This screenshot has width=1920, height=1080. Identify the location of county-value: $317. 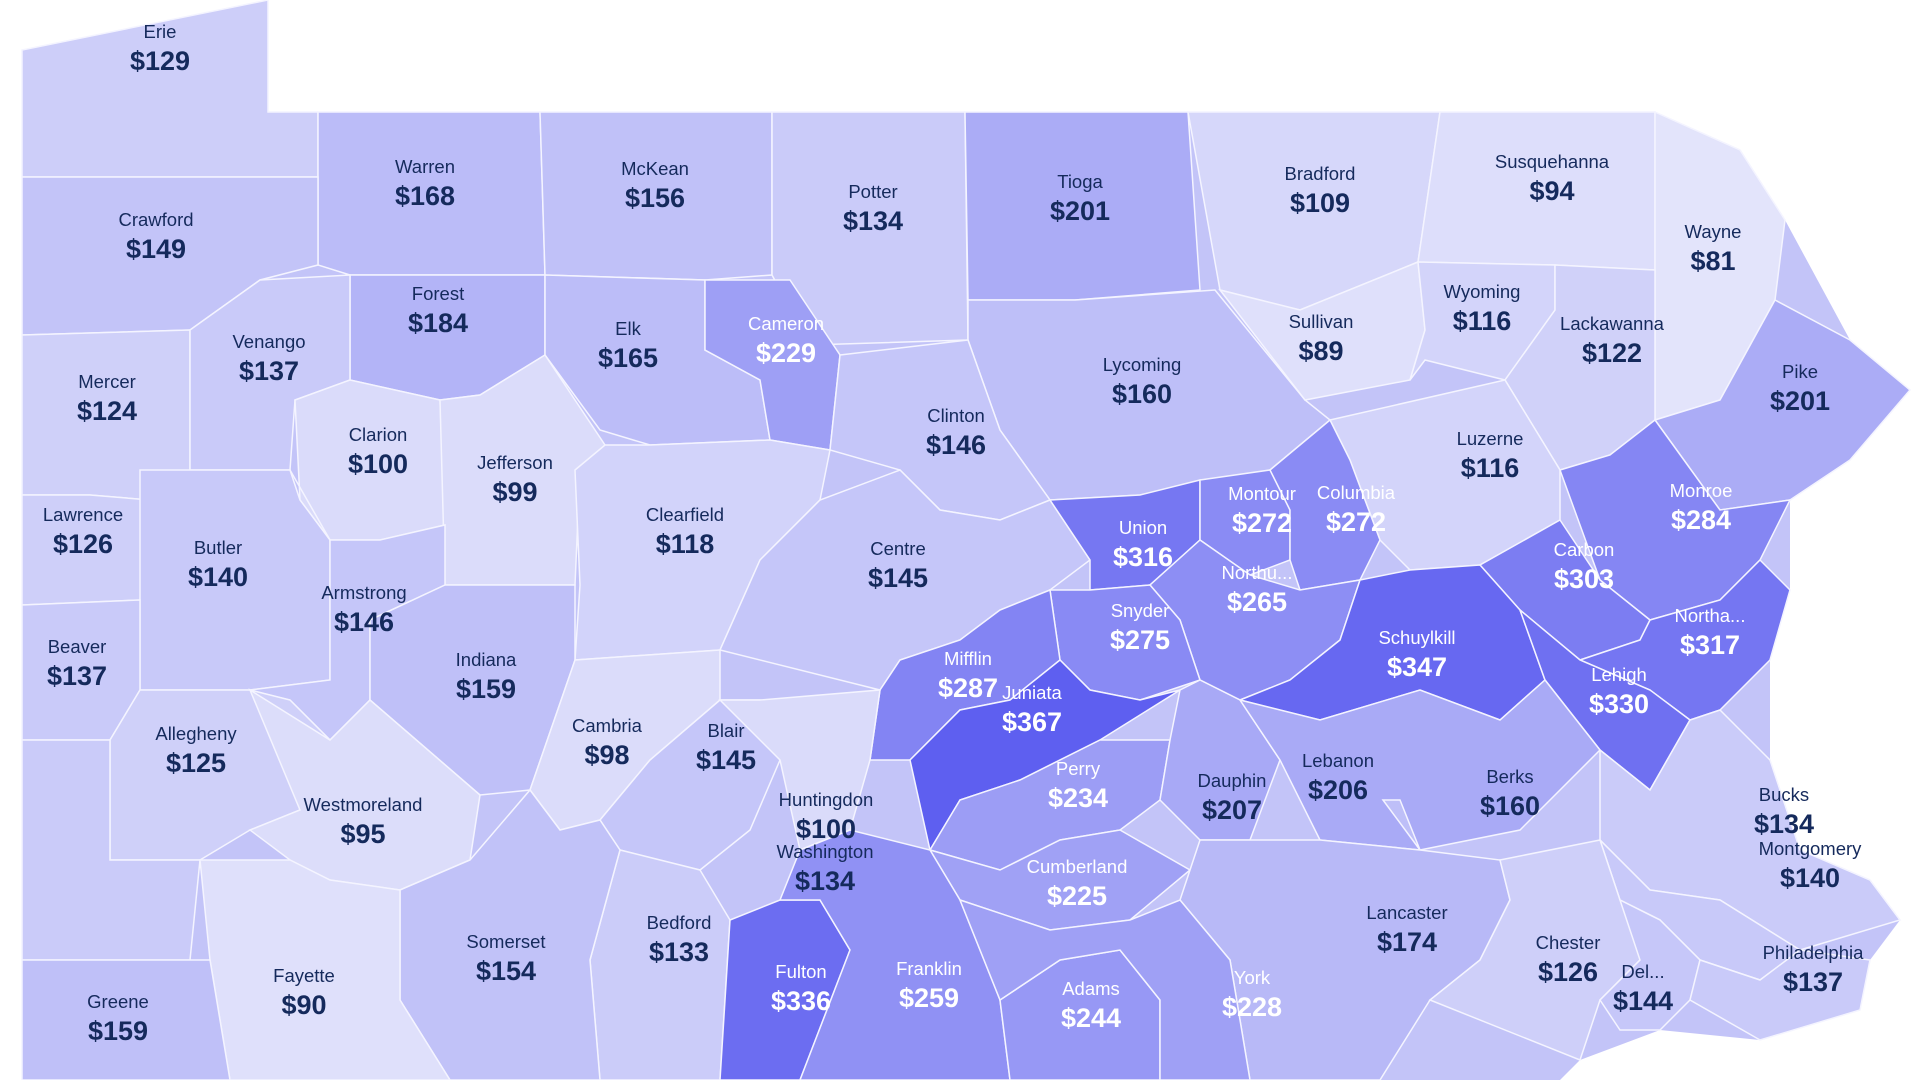
(1710, 645).